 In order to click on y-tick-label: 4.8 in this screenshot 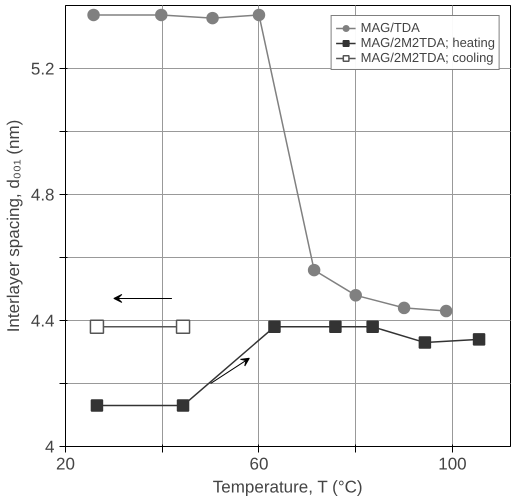, I will do `click(42, 195)`.